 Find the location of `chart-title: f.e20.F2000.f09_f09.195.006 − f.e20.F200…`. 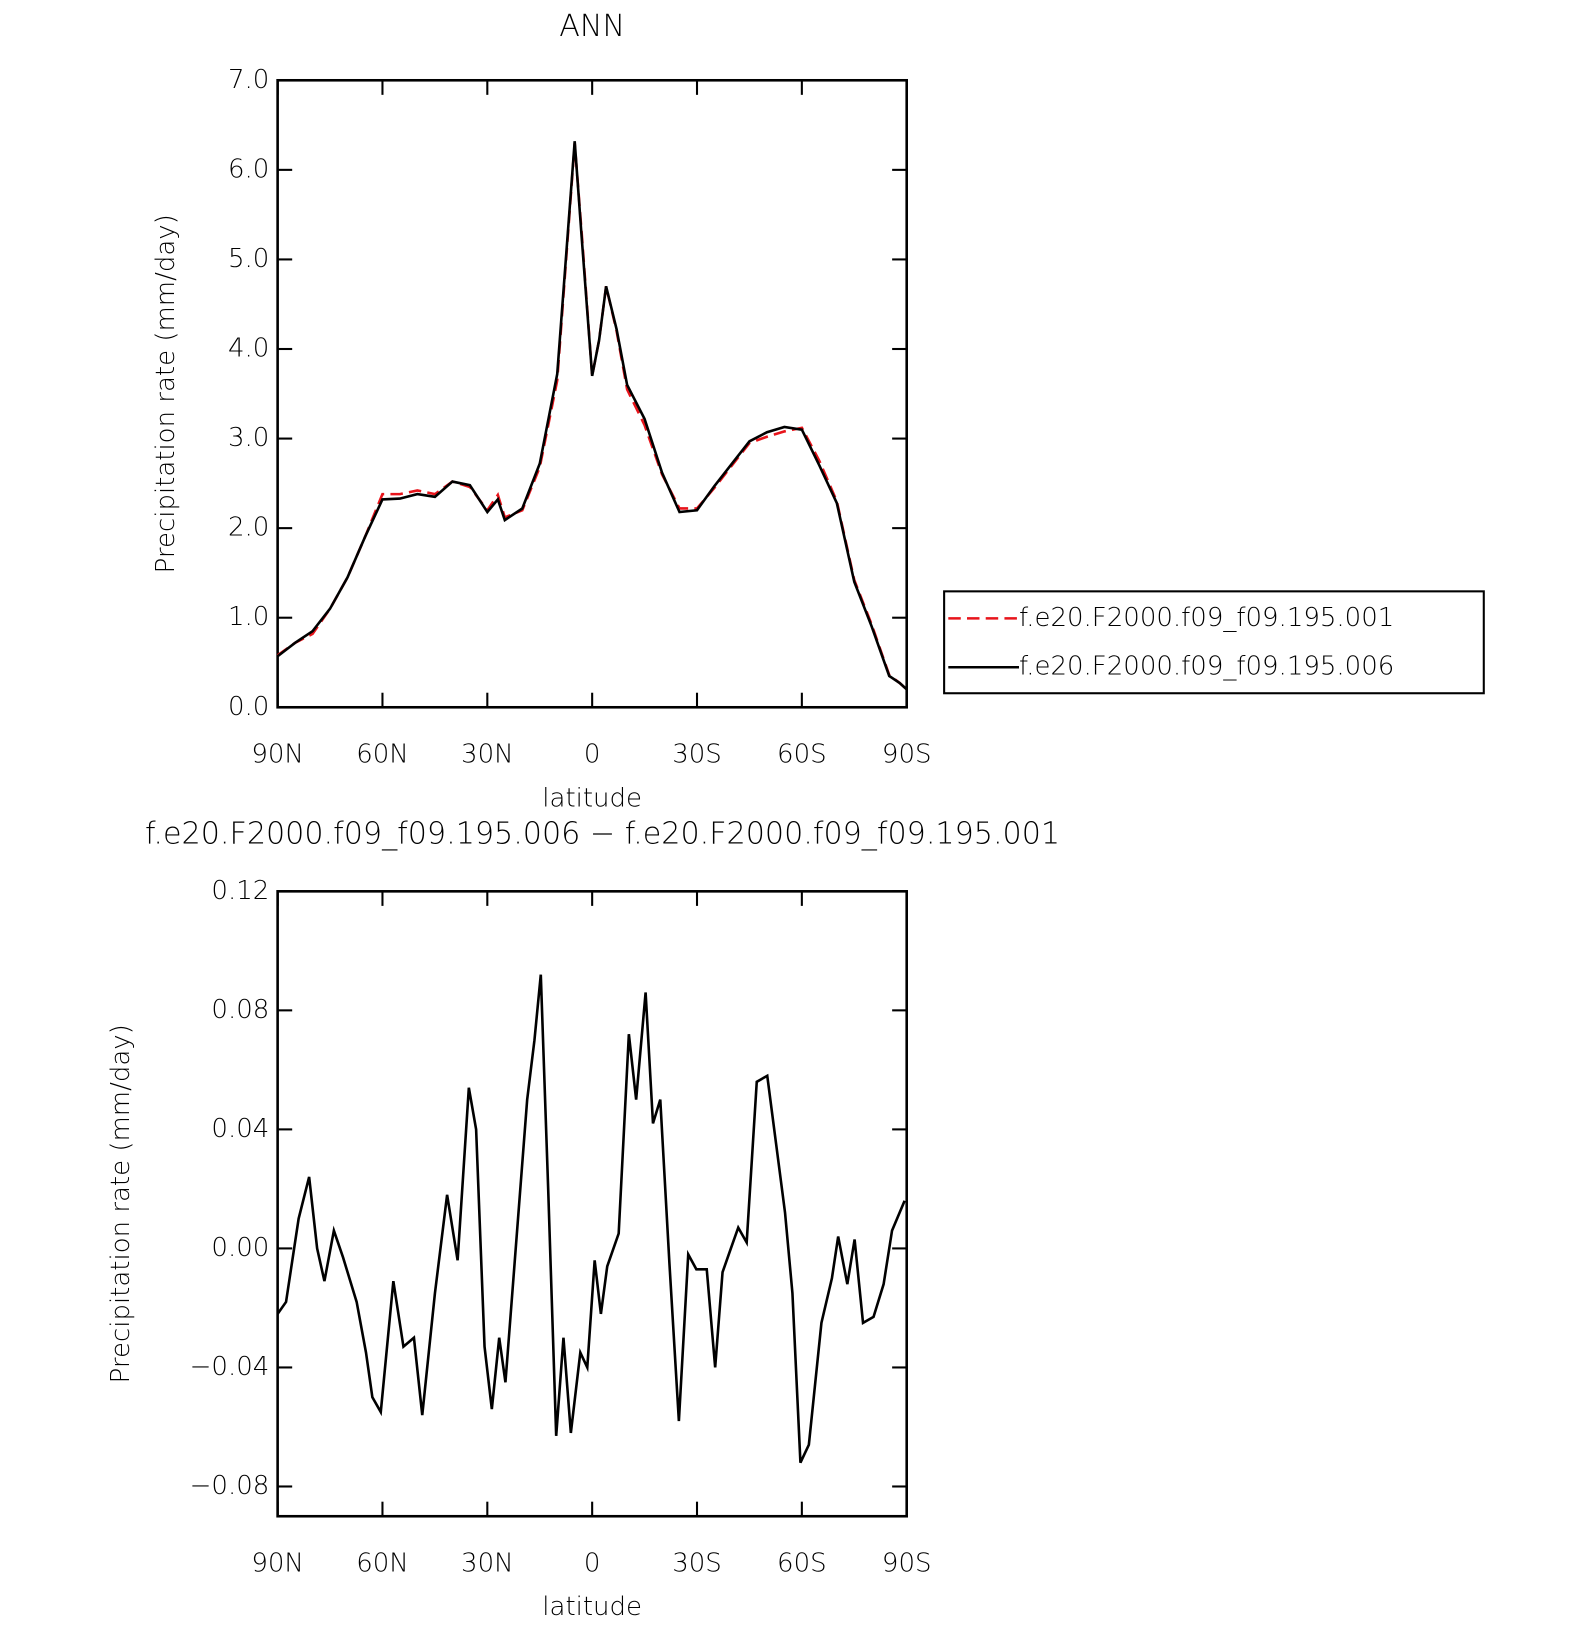

chart-title: f.e20.F2000.f09_f09.195.006 − f.e20.F200… is located at coordinates (602, 834).